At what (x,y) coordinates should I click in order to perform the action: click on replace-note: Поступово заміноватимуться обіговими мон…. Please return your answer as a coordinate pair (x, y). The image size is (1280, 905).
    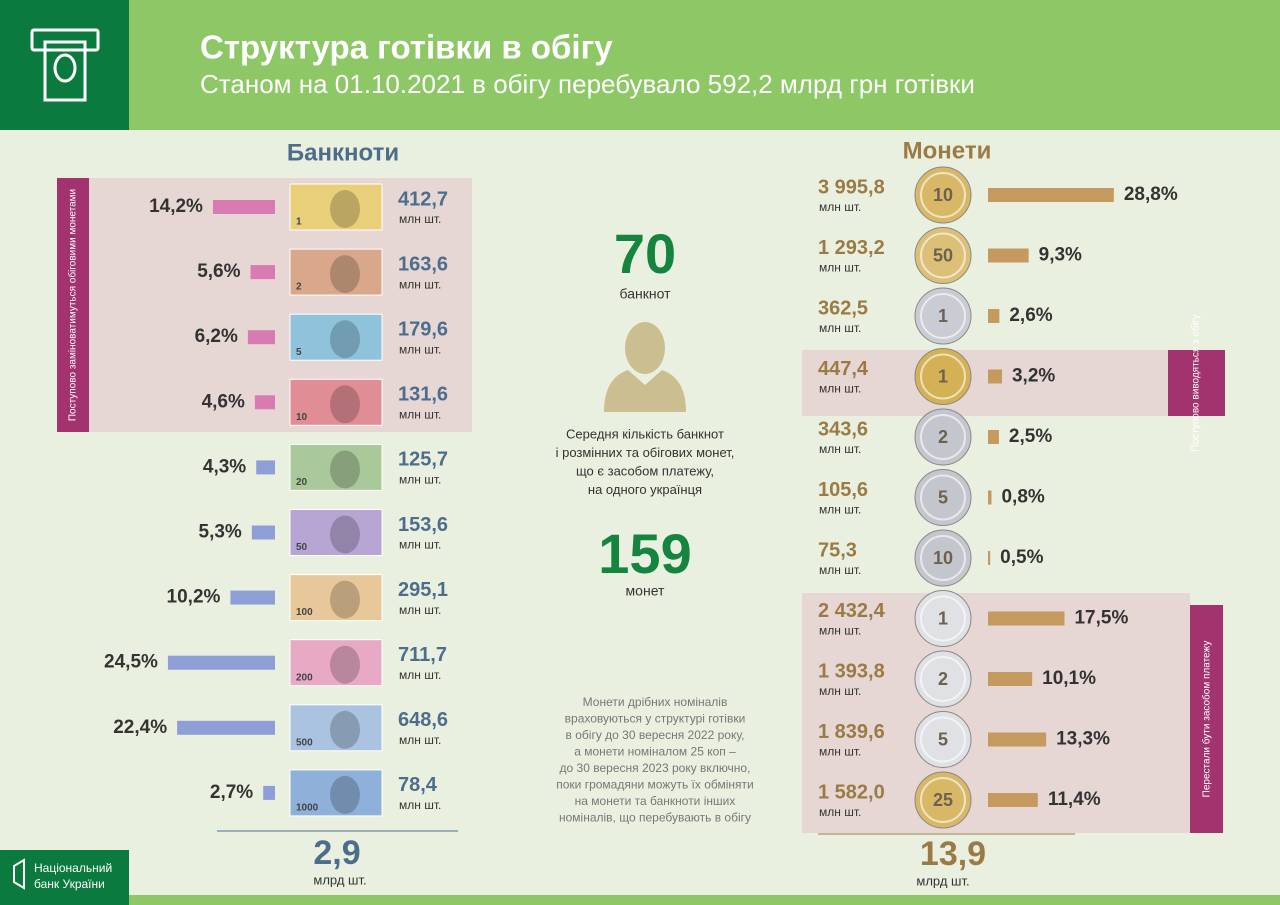
    Looking at the image, I should click on (73, 305).